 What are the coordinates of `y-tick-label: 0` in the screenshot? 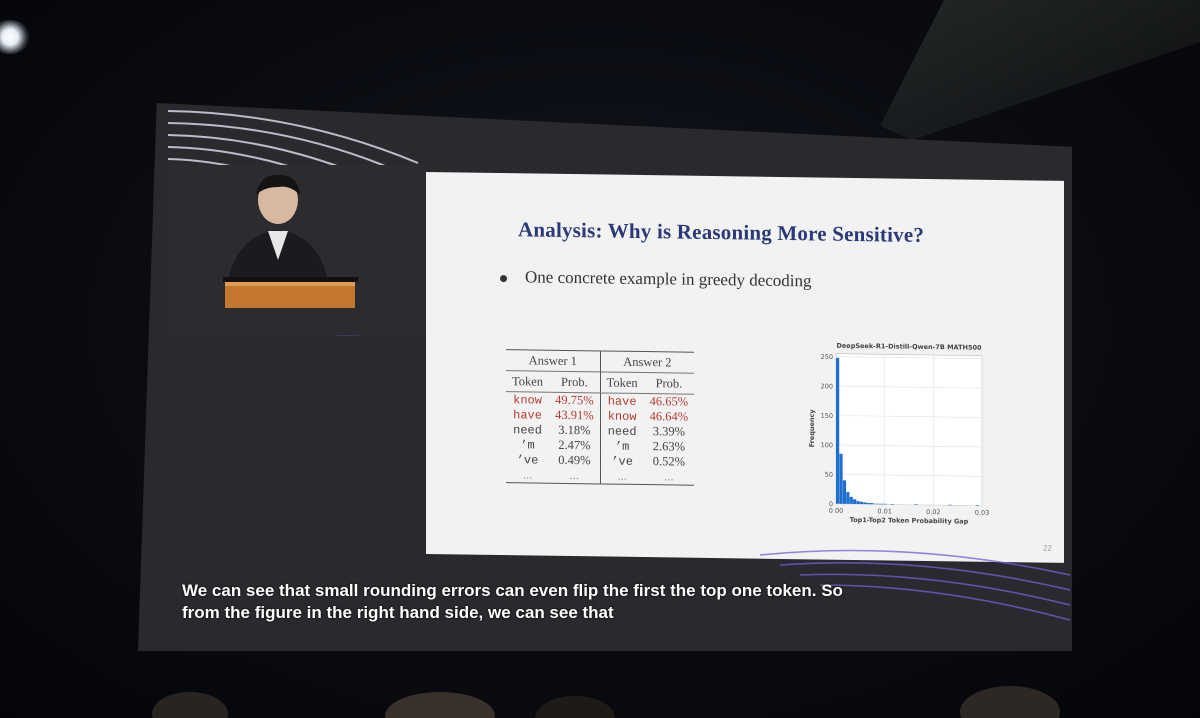 It's located at (831, 504).